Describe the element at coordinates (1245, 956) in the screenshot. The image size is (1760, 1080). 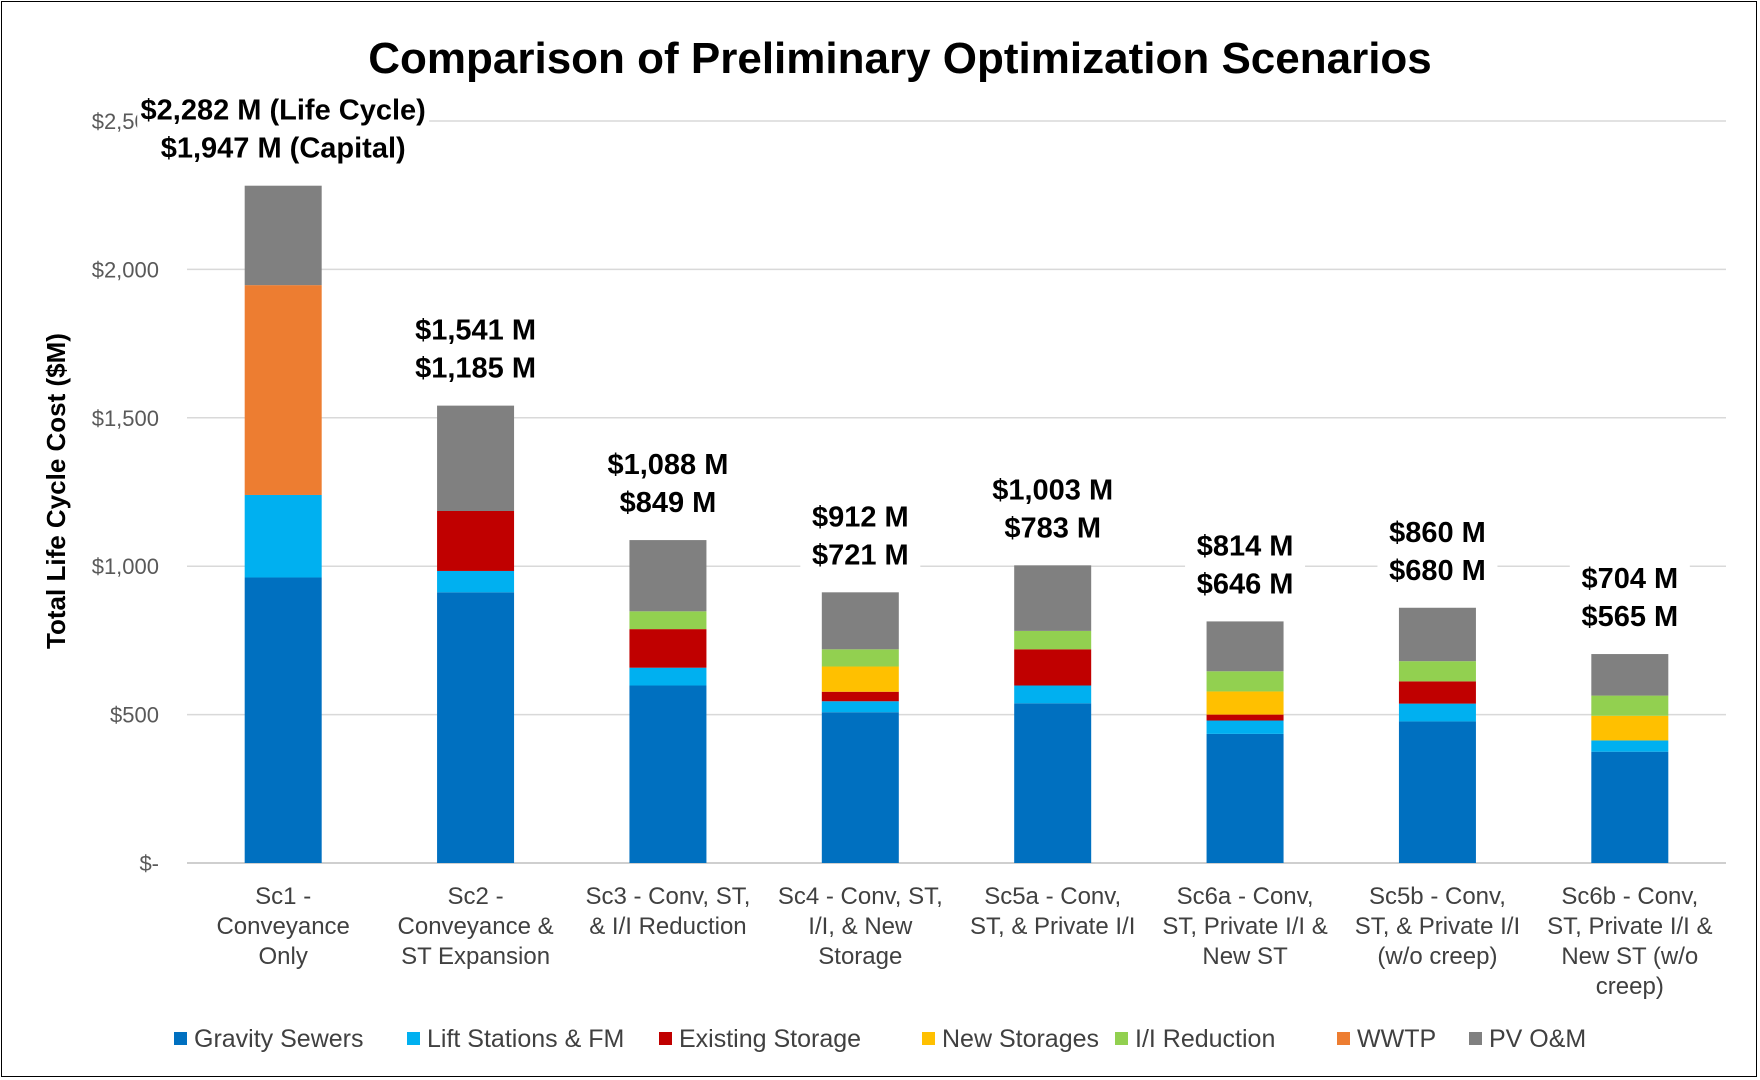
I see `x-tick-label: New ST` at that location.